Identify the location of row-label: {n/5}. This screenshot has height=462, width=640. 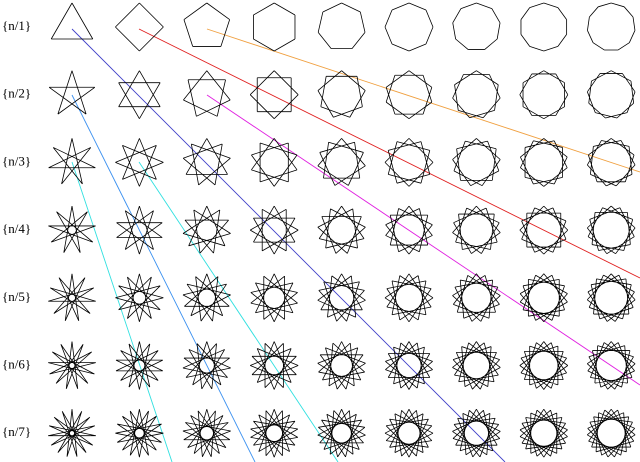
(16, 296).